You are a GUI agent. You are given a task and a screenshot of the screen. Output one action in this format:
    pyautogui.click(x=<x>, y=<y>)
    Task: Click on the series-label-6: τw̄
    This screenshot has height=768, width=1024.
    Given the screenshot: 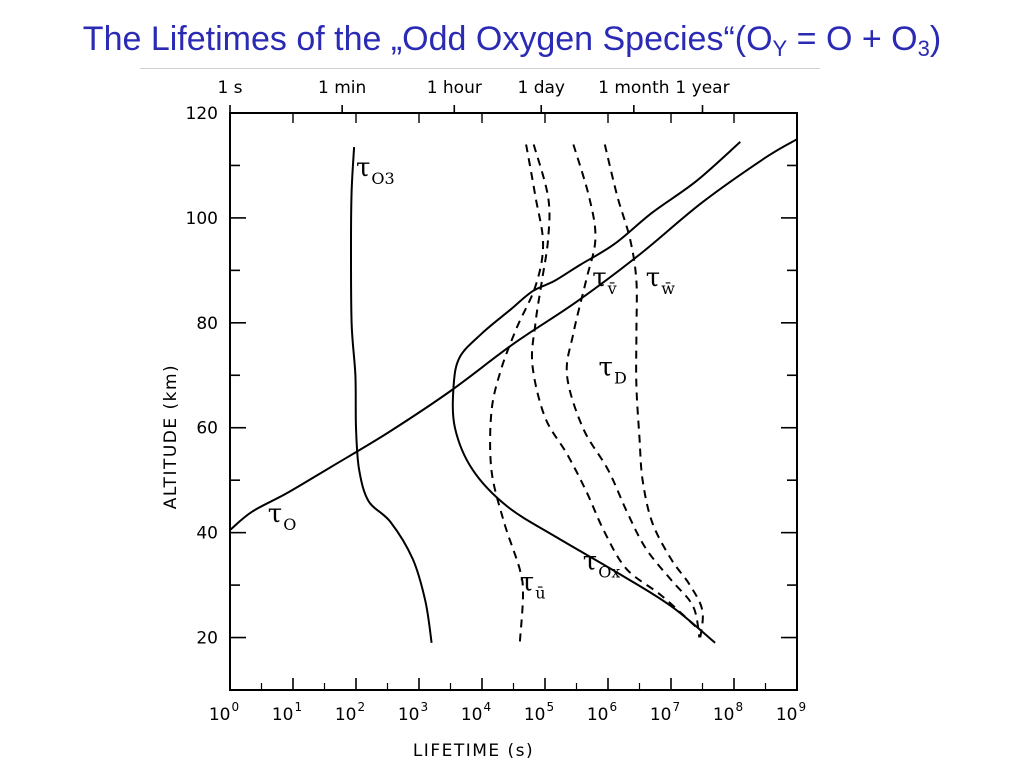 What is the action you would take?
    pyautogui.click(x=660, y=280)
    